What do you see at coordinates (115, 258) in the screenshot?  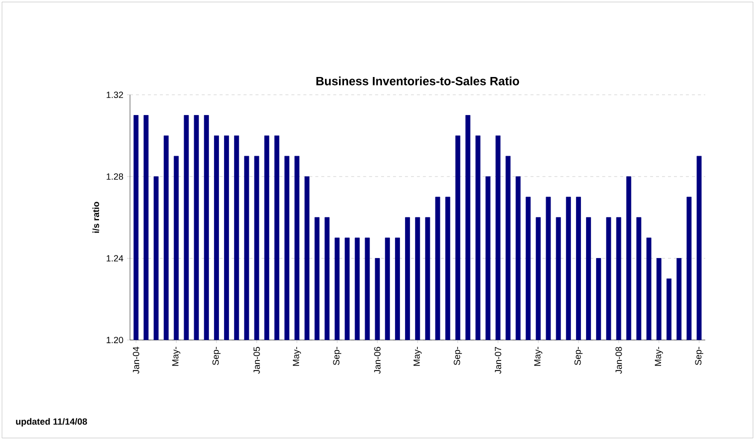 I see `y-tick-label: 1.24` at bounding box center [115, 258].